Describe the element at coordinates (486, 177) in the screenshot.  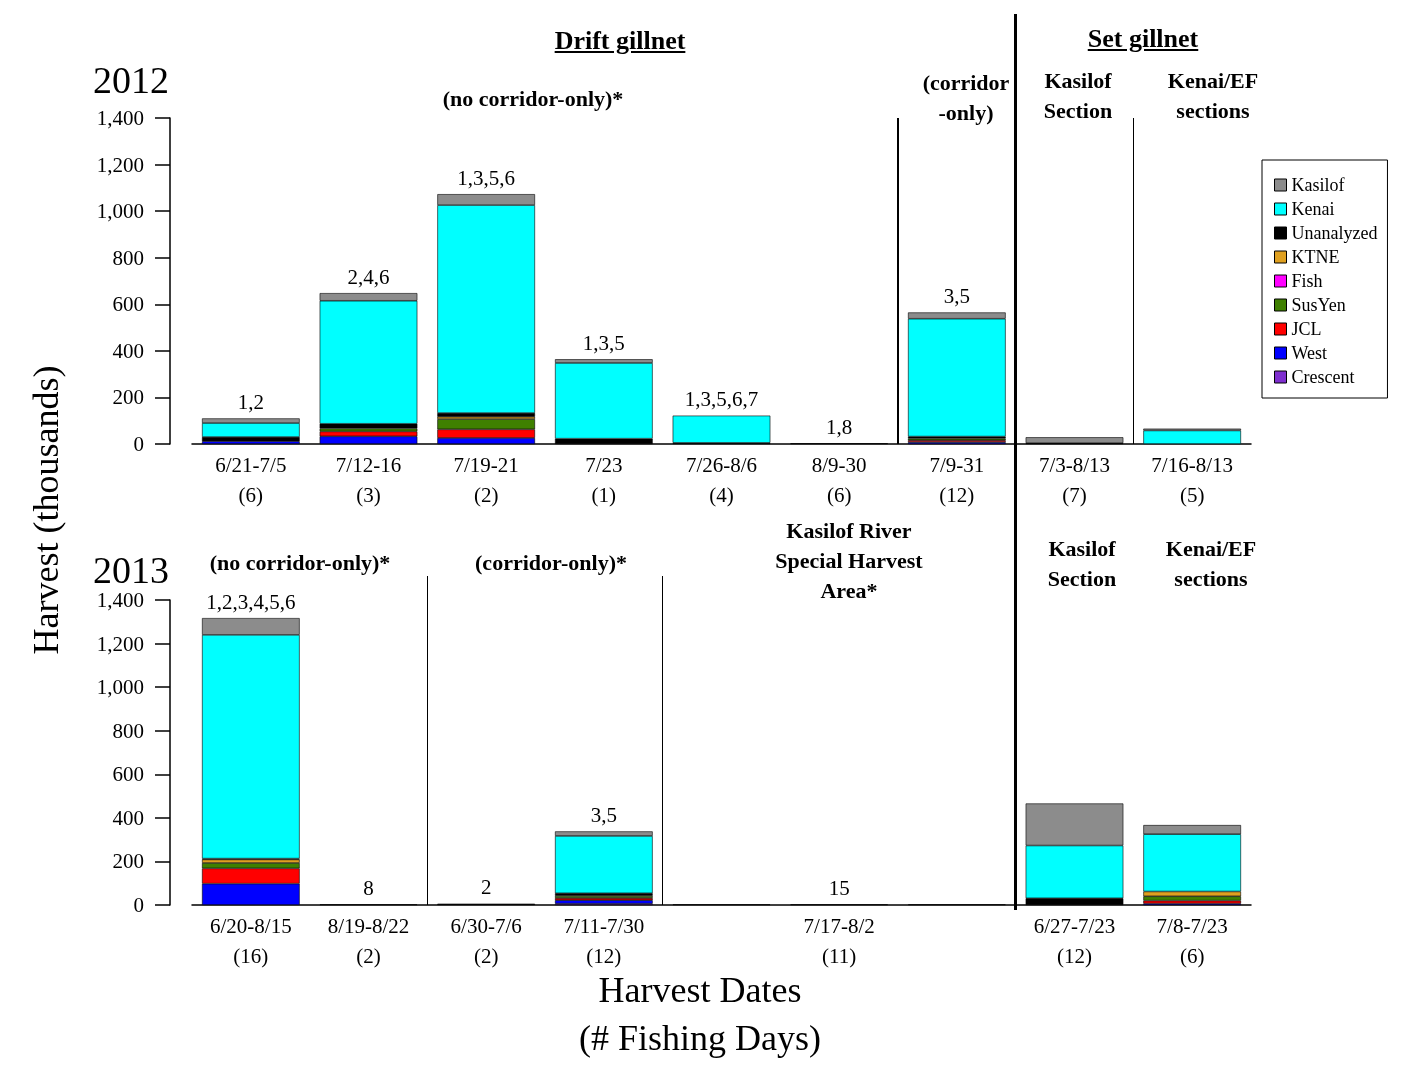
I see `annotation: 1,3,5,6` at that location.